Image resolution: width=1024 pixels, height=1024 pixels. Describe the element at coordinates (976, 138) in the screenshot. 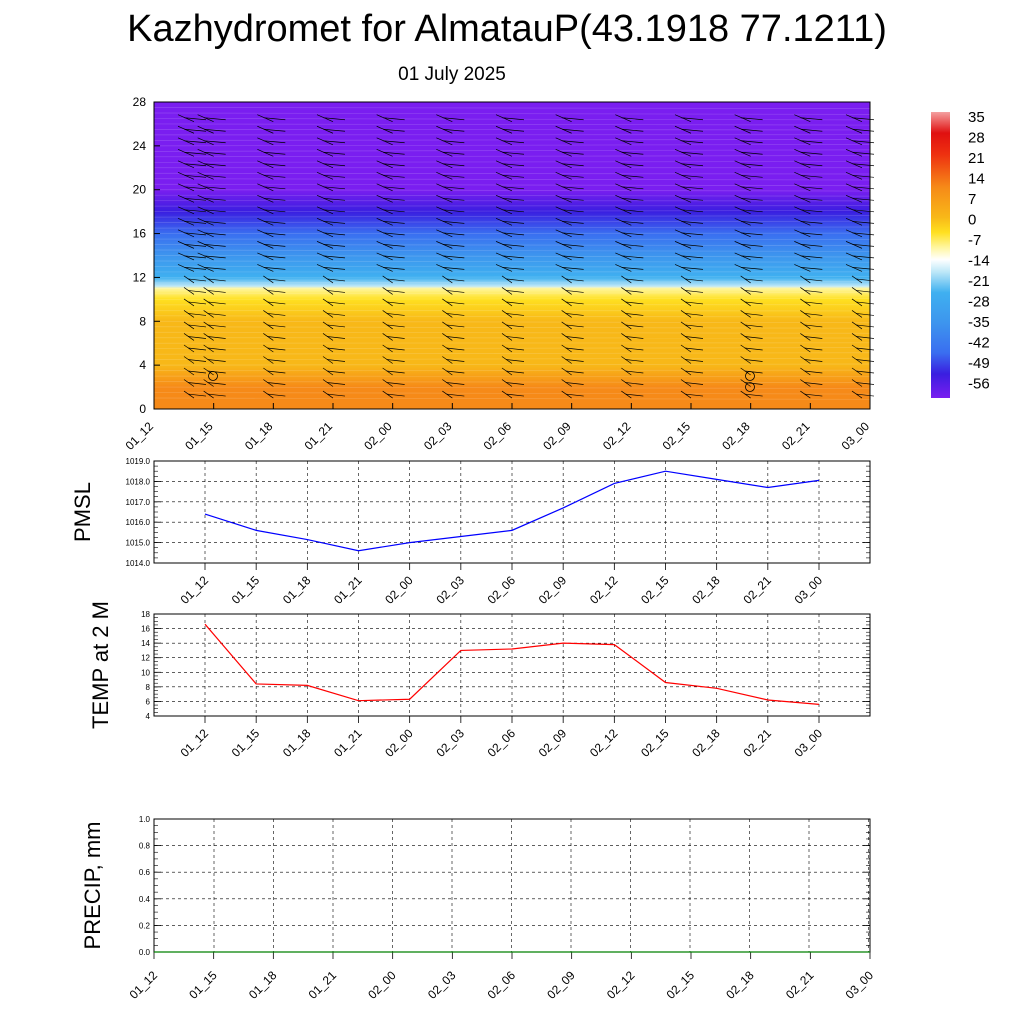

I see `colorbar-label: 28` at that location.